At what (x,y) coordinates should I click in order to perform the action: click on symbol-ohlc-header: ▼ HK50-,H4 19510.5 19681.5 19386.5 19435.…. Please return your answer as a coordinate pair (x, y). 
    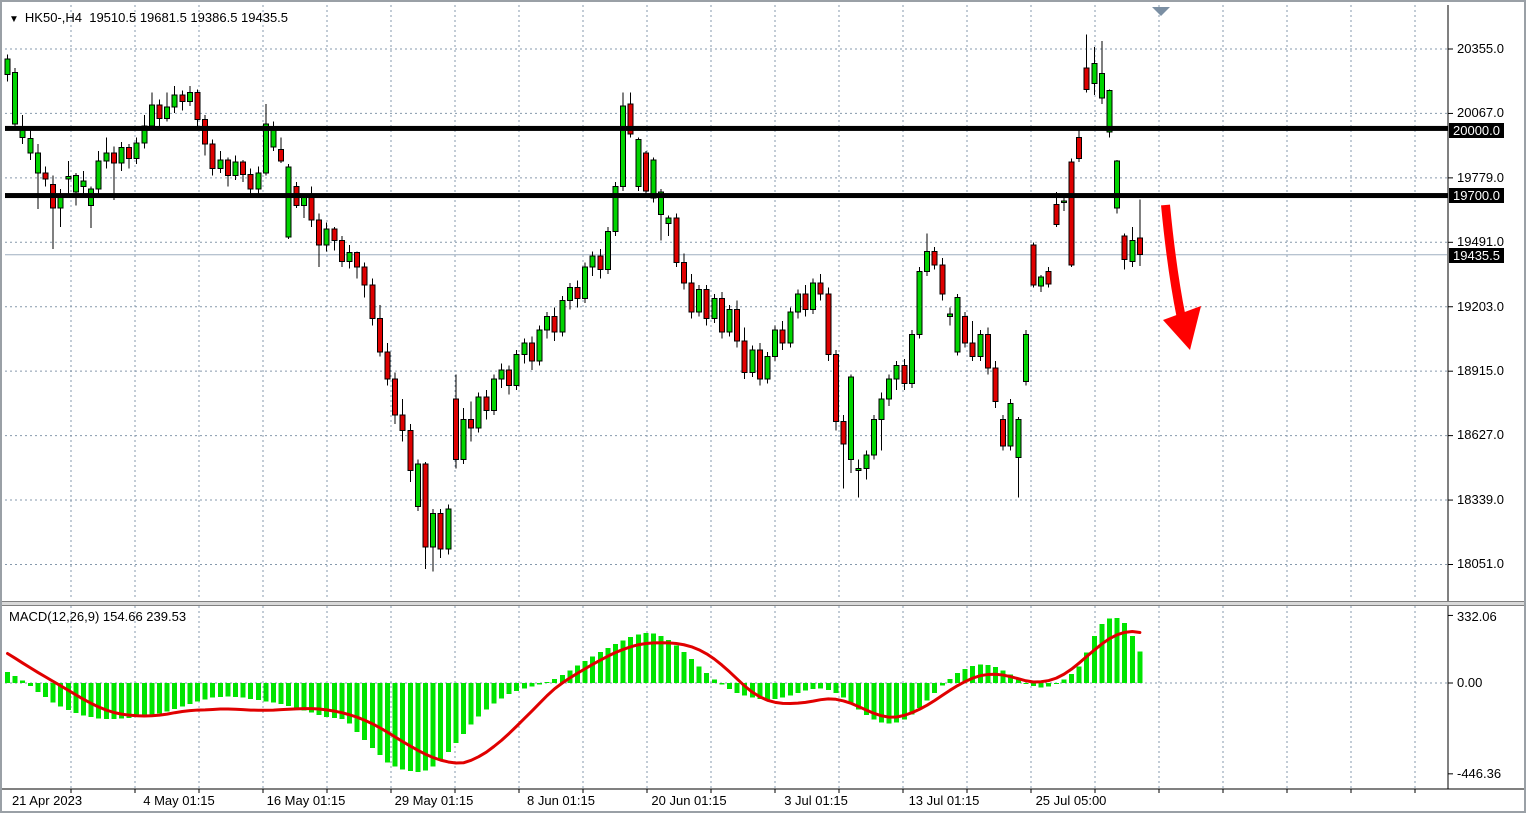
    Looking at the image, I should click on (148, 17).